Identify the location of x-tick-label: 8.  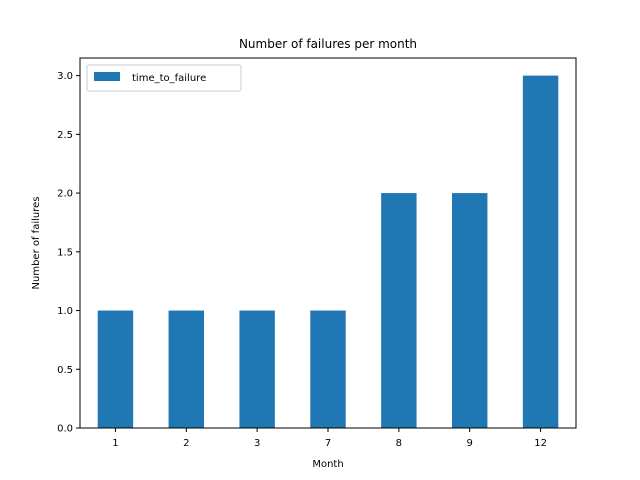
(399, 443).